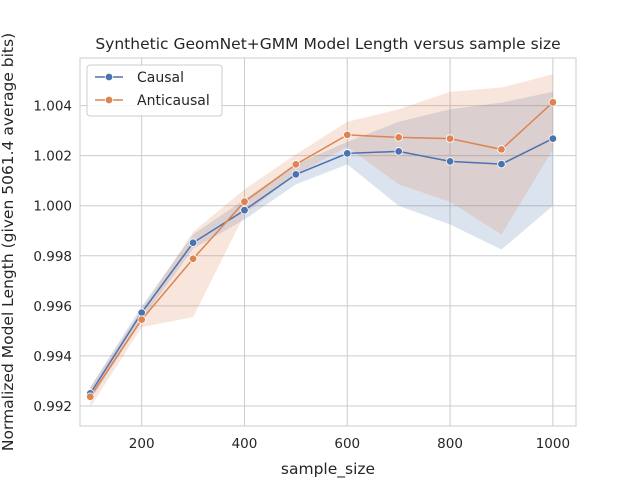  Describe the element at coordinates (109, 77) in the screenshot. I see `legend-marker-causal` at that location.